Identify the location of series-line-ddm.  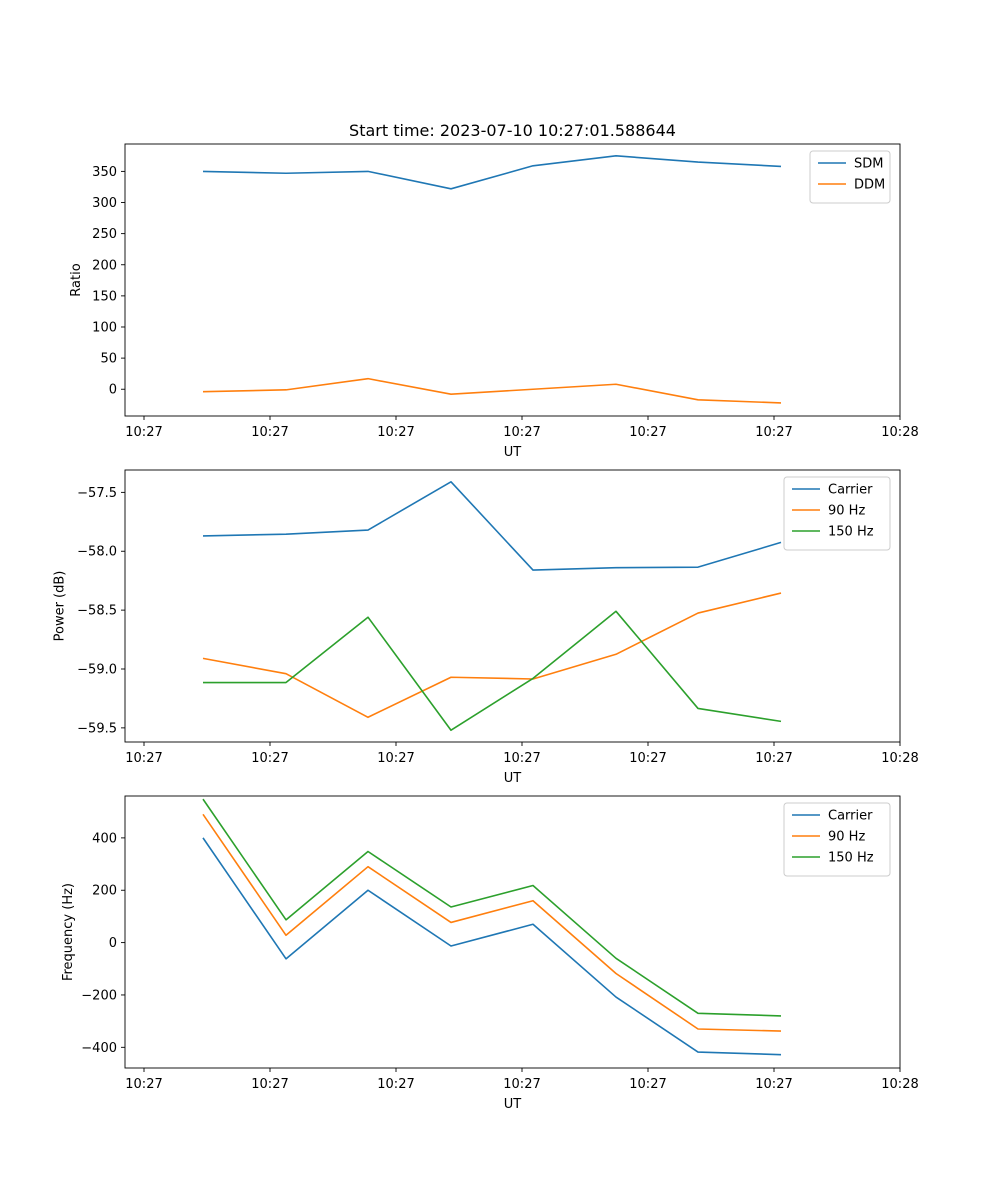
(492, 390).